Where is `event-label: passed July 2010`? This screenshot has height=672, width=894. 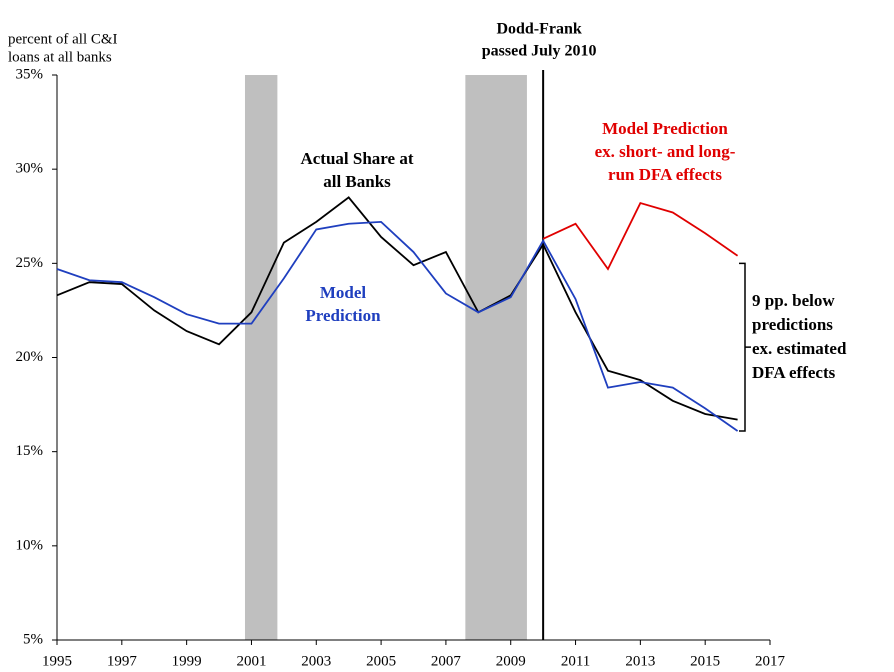
event-label: passed July 2010 is located at coordinates (539, 51).